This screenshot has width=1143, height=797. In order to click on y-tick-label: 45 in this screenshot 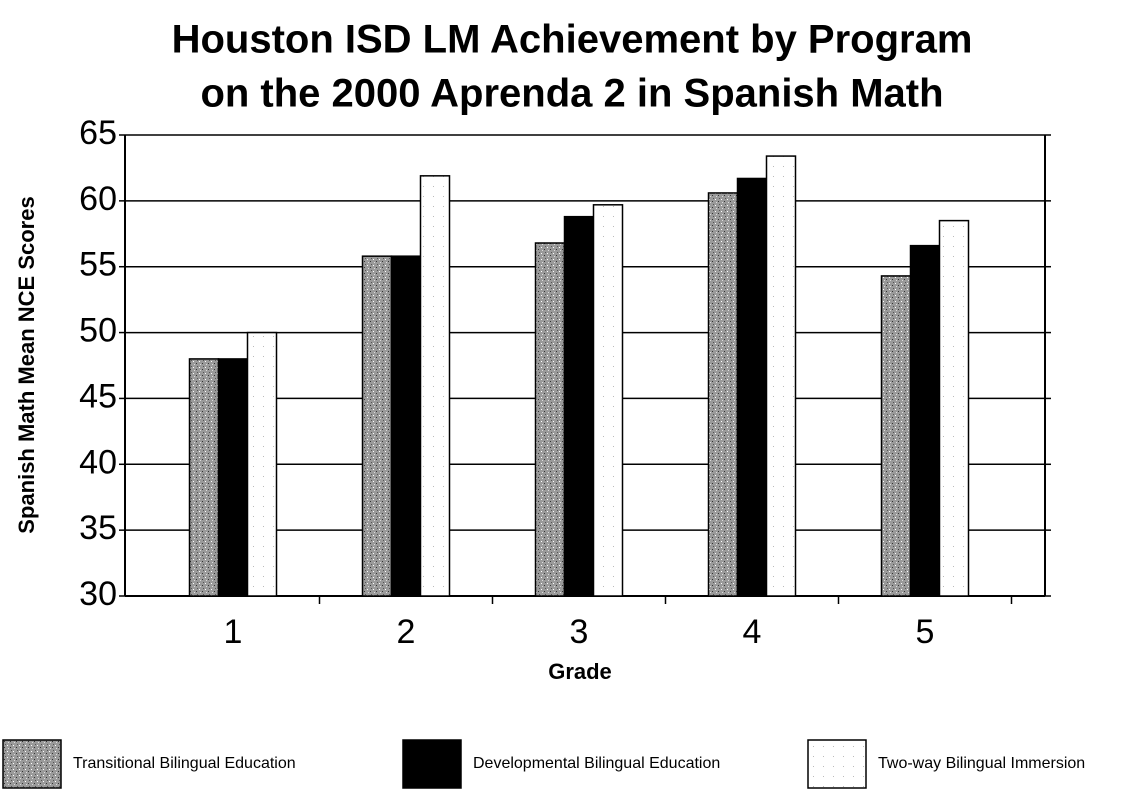, I will do `click(98, 396)`.